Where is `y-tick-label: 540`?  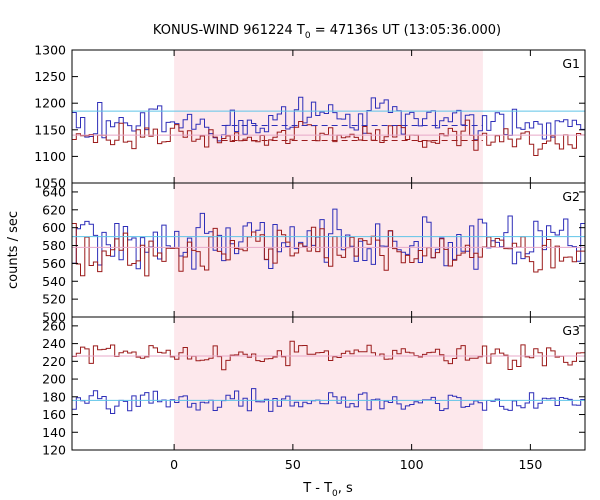
y-tick-label: 540 is located at coordinates (54, 281).